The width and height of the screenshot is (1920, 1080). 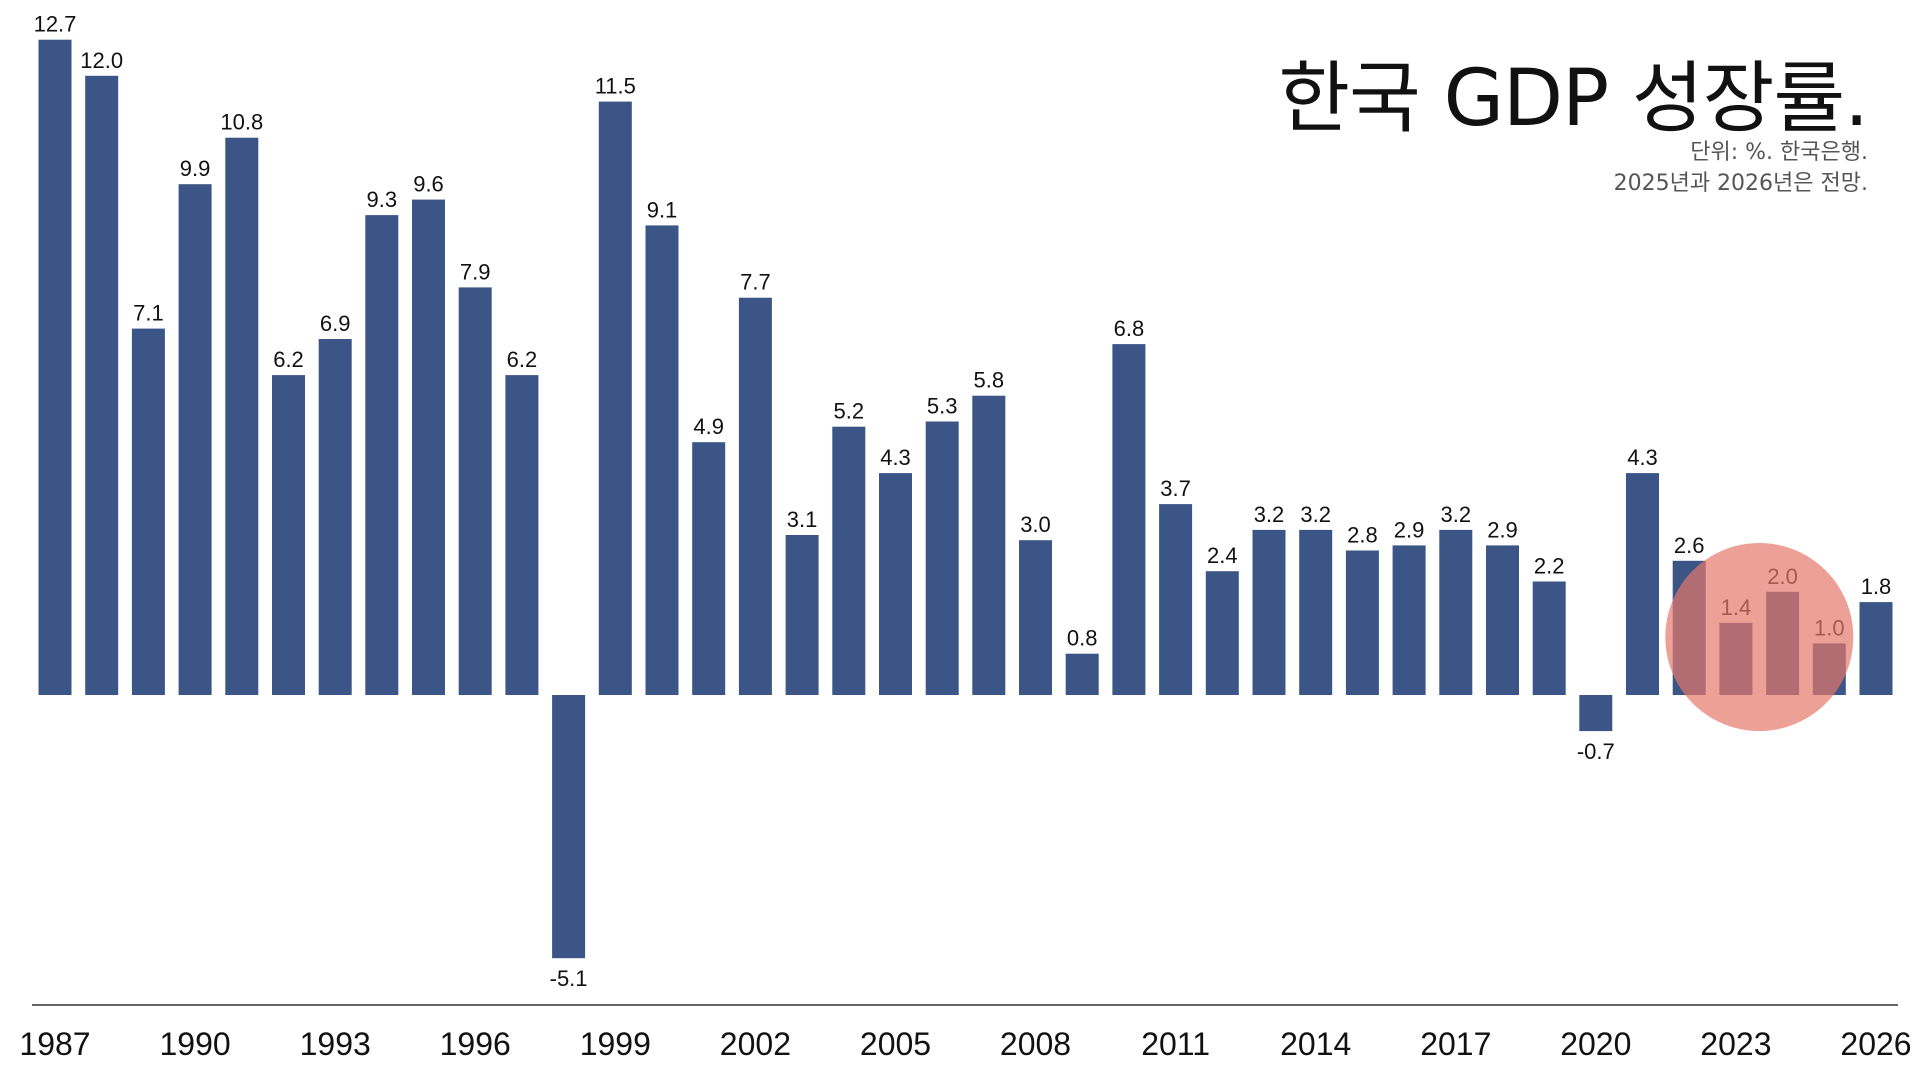 I want to click on value-label-2012: 2.4, so click(x=1222, y=555).